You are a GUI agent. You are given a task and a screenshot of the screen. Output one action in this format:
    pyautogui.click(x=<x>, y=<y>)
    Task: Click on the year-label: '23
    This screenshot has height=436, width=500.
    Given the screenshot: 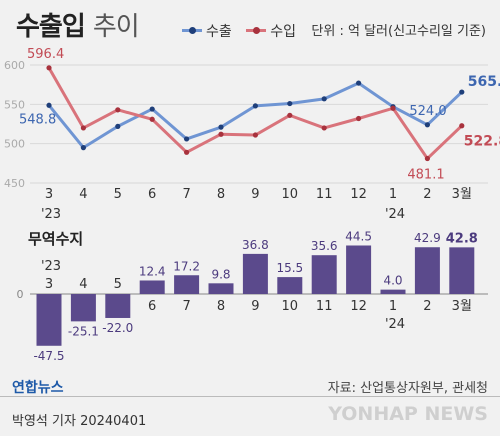 What is the action you would take?
    pyautogui.click(x=51, y=214)
    